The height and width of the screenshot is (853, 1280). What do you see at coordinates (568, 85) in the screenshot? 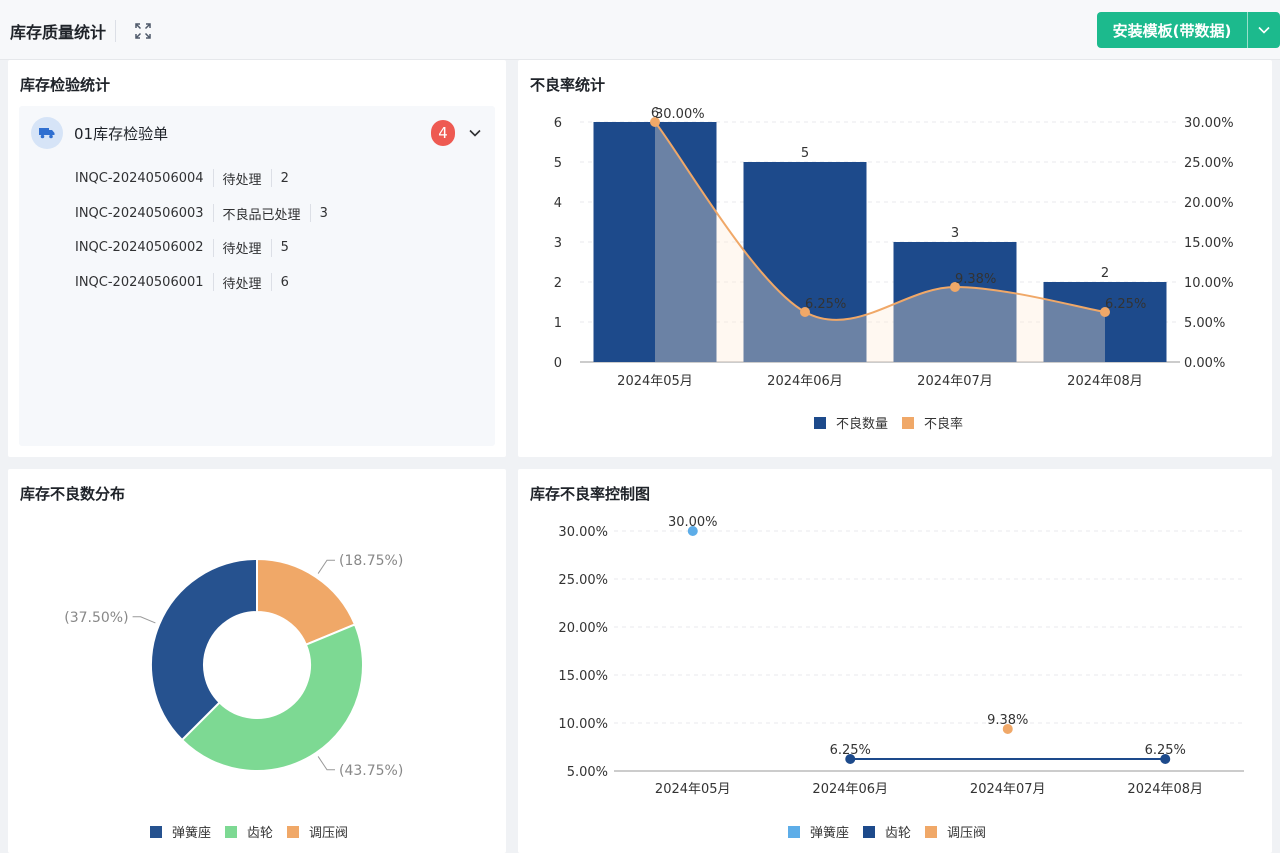
I see `defect-rate-title: 不良率统计` at bounding box center [568, 85].